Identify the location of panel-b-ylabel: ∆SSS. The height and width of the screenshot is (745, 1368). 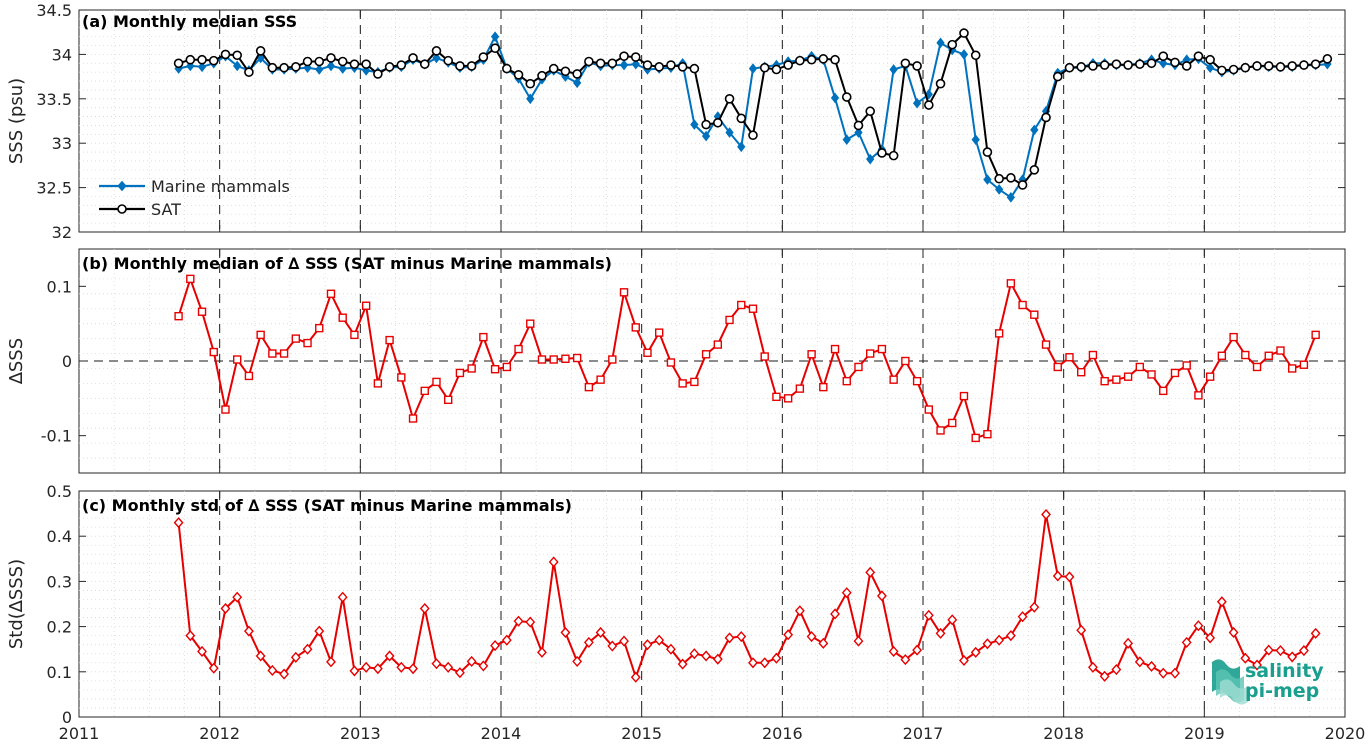
(16, 361).